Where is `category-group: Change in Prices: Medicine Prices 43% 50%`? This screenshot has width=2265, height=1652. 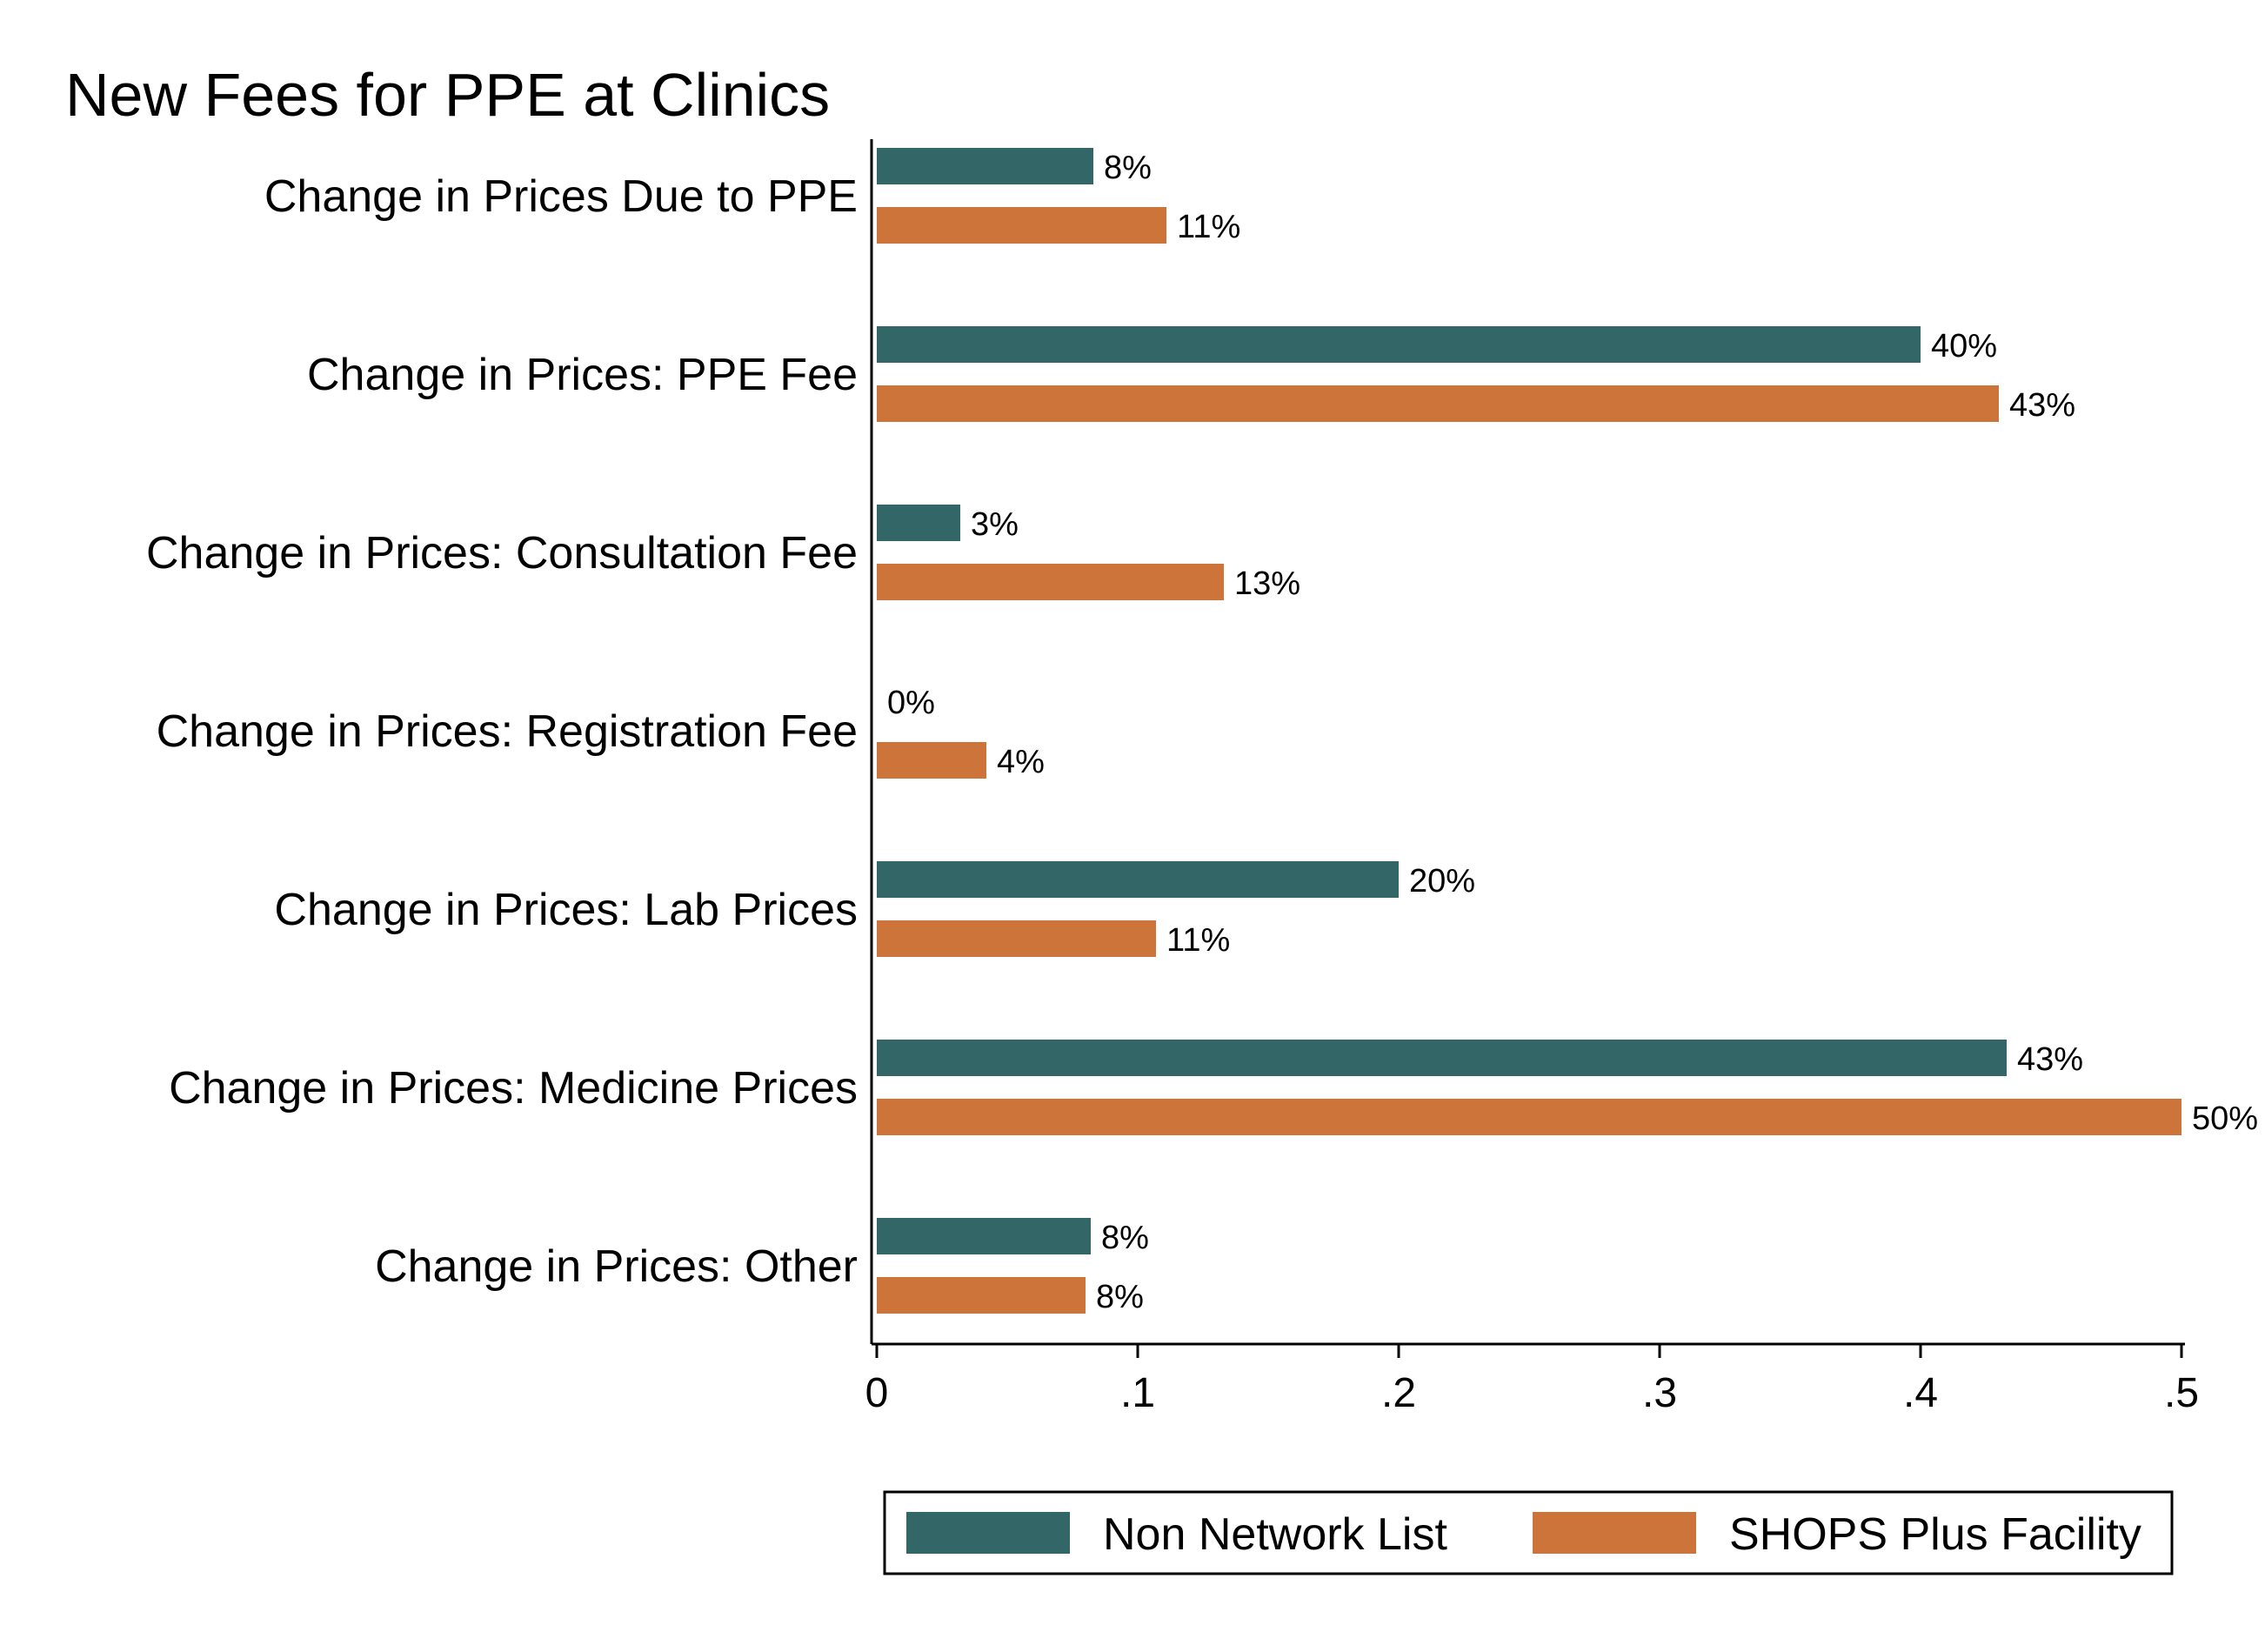
category-group: Change in Prices: Medicine Prices 43% 50% is located at coordinates (1213, 1088).